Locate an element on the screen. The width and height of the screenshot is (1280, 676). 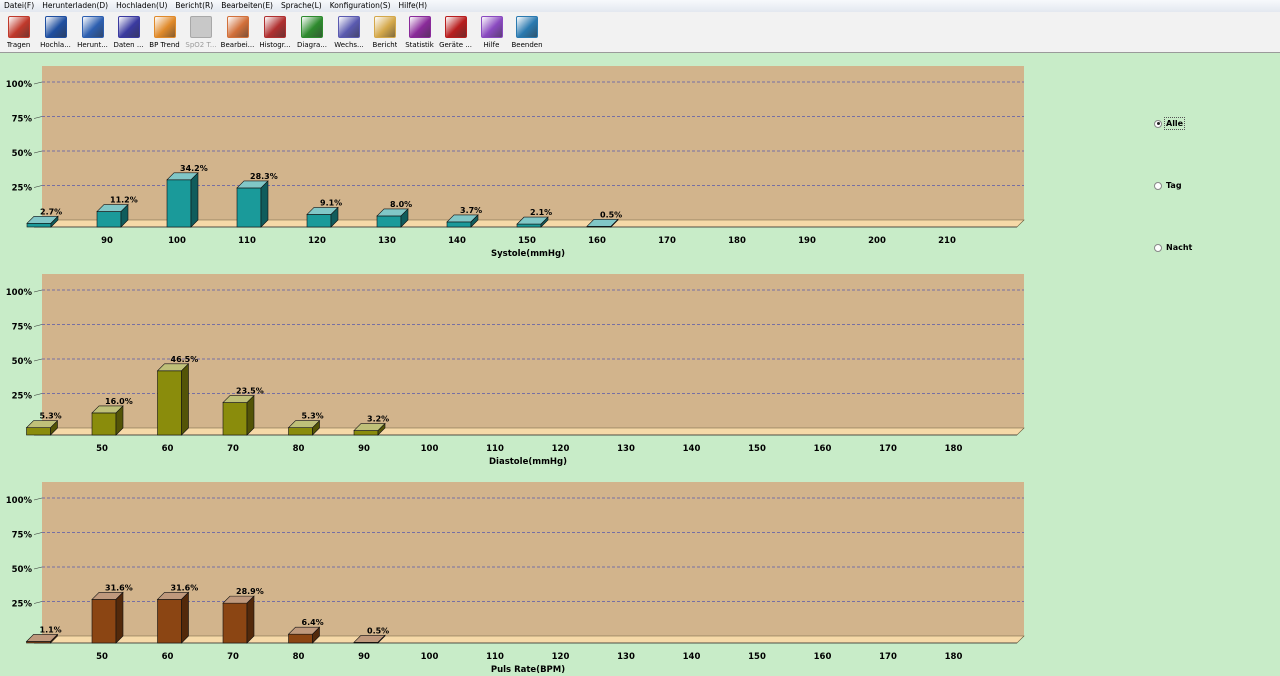
exit-globe-icon is located at coordinates (527, 27).